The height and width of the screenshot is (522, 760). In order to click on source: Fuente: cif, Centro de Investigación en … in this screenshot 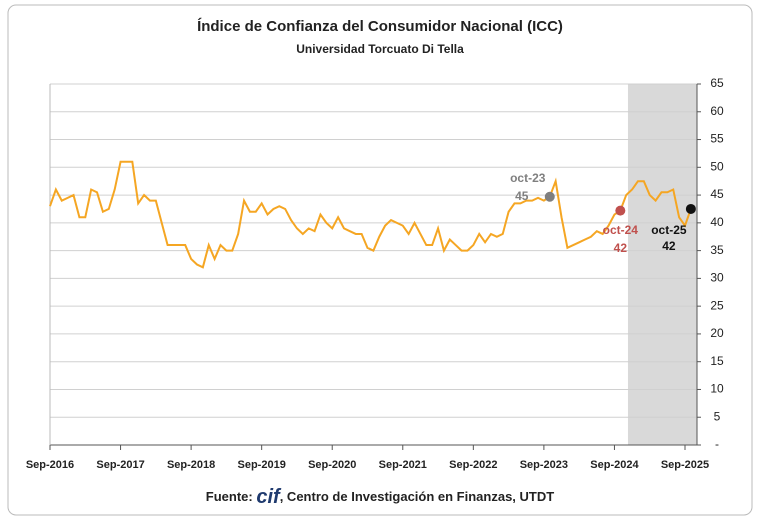, I will do `click(380, 497)`.